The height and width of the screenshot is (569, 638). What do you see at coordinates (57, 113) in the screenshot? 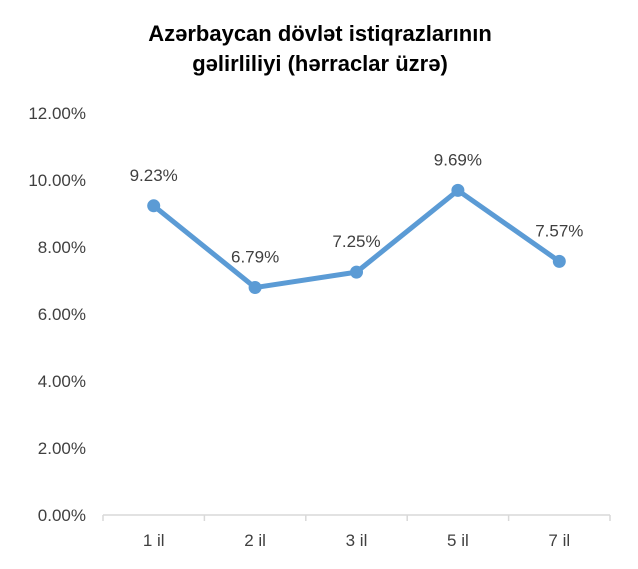
I see `y-tick-label: 12.00%` at bounding box center [57, 113].